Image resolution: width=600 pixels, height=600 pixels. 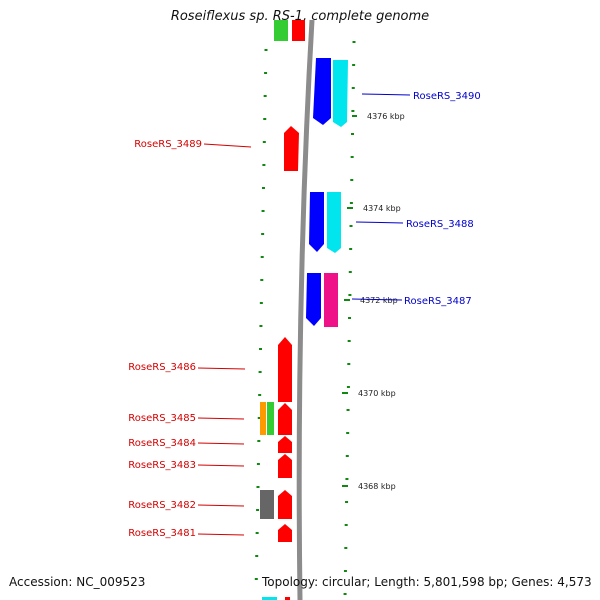 I want to click on label-roseRS-3483: RoseRS_3483, so click(x=186, y=465).